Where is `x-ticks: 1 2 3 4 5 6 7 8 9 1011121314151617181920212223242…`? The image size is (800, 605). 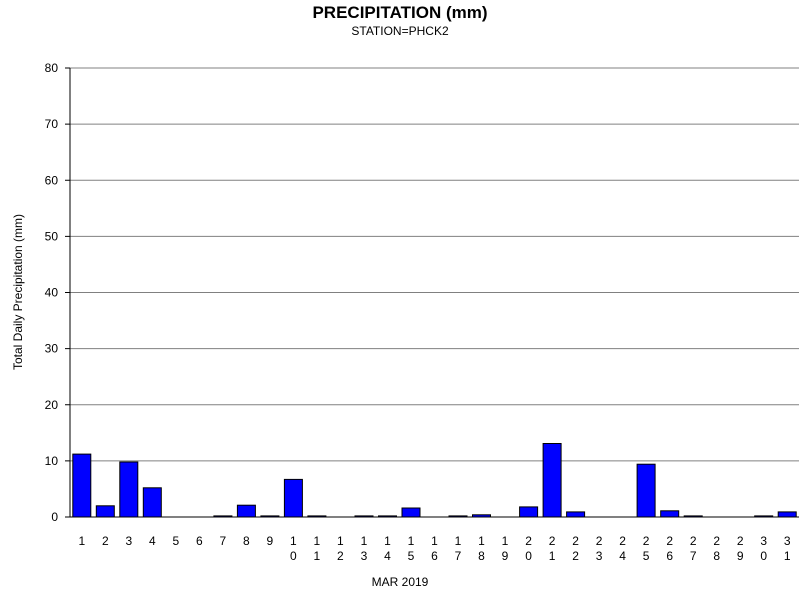
x-ticks: 1 2 3 4 5 6 7 8 9 1011121314151617181920212223242… is located at coordinates (434, 548).